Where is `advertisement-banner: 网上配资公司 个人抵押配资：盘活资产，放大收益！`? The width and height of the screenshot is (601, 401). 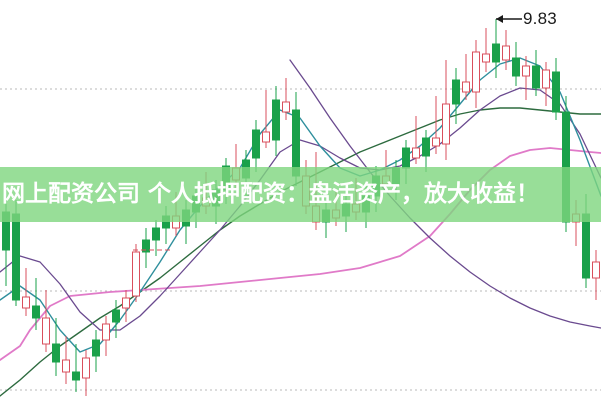
advertisement-banner: 网上配资公司 个人抵押配资：盘活资产，放大收益！ is located at coordinates (300, 194).